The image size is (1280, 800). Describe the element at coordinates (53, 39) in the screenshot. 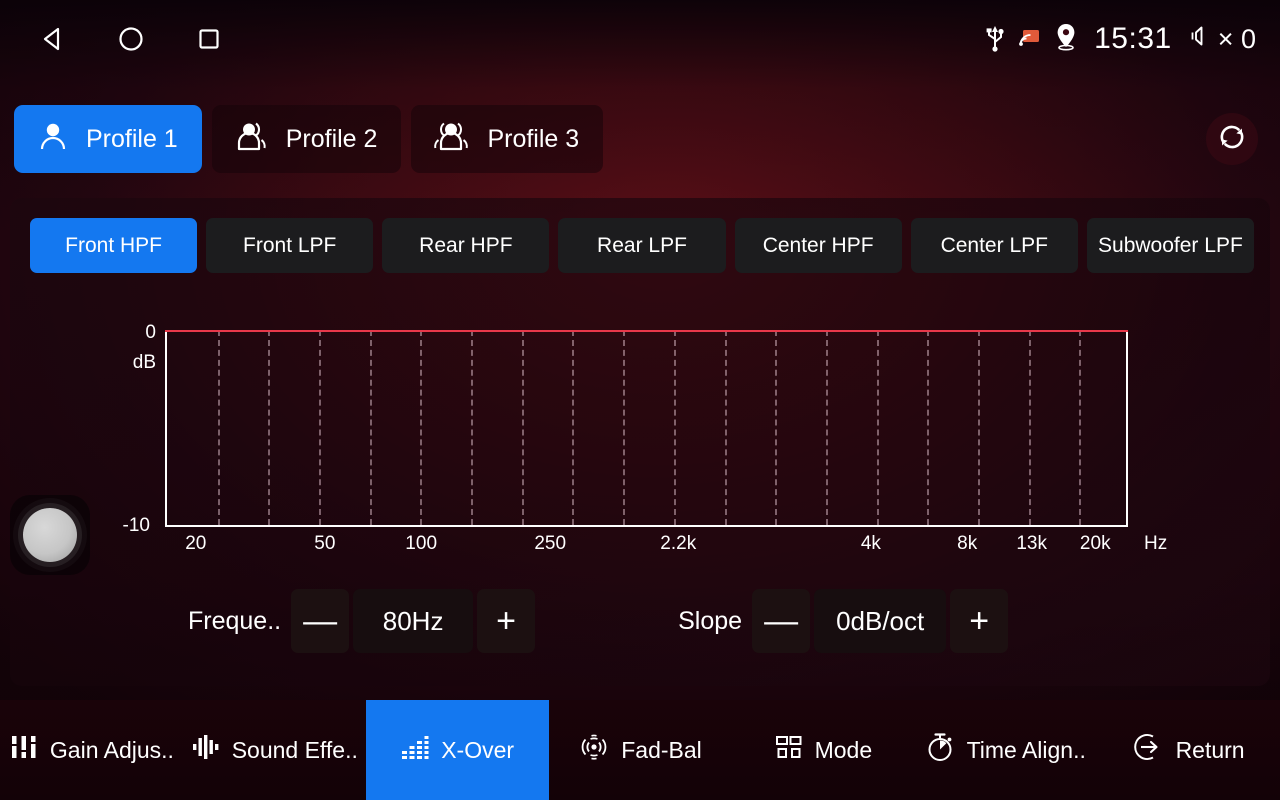

I see `back-icon` at that location.